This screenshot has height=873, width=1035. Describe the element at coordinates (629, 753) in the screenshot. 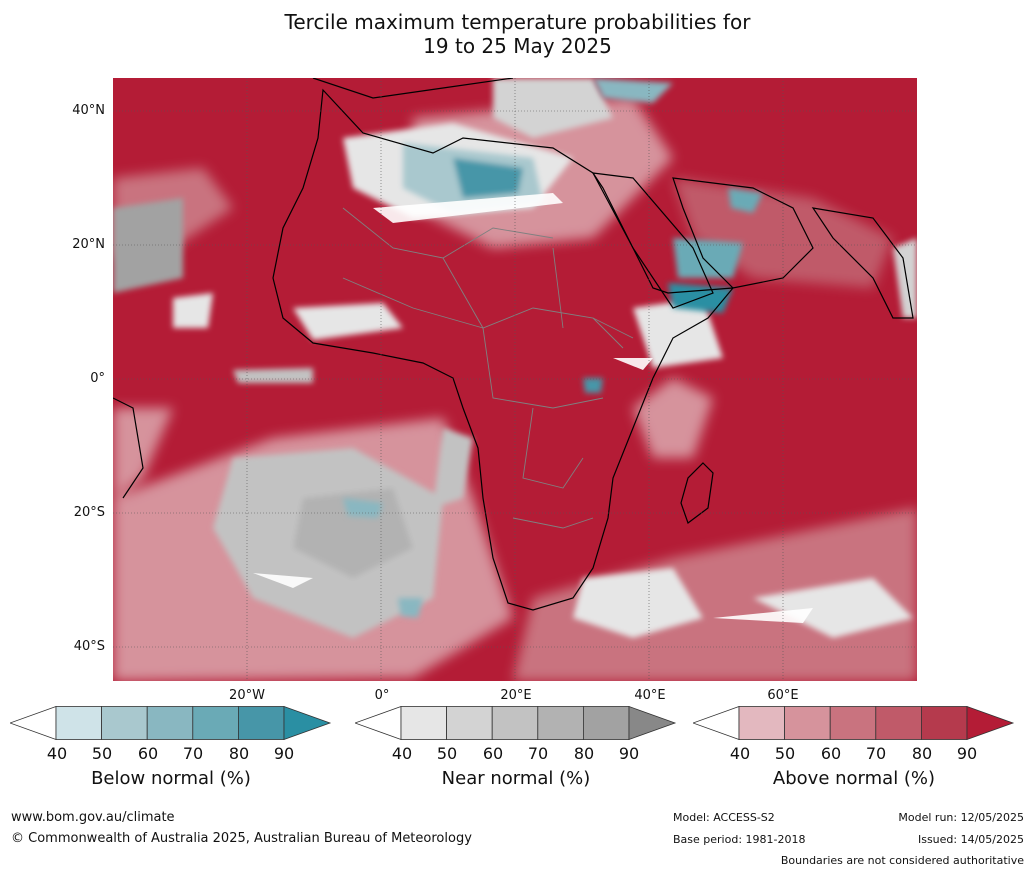

I see `tick-near-5: 90` at that location.